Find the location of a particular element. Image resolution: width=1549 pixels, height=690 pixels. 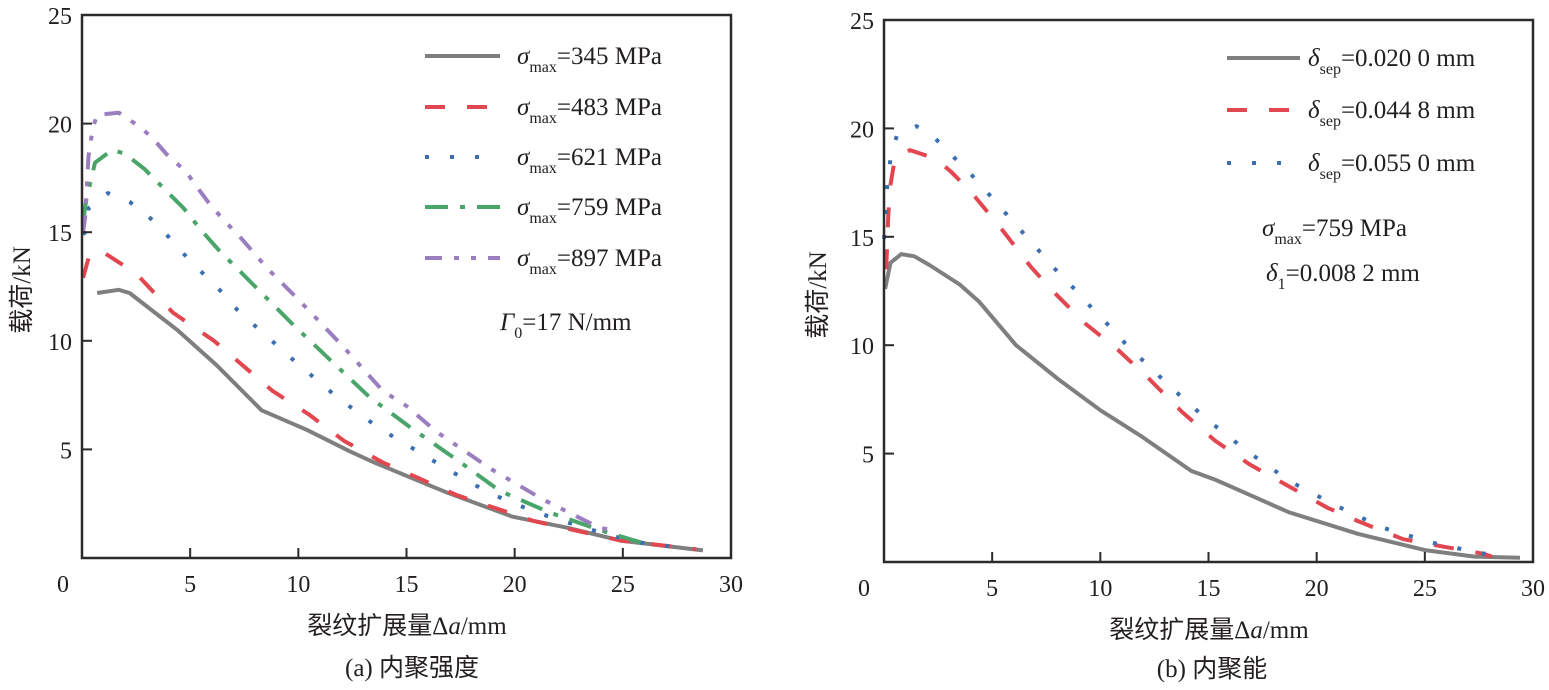

legend-value: =0.055 0 mm is located at coordinates (1408, 163).